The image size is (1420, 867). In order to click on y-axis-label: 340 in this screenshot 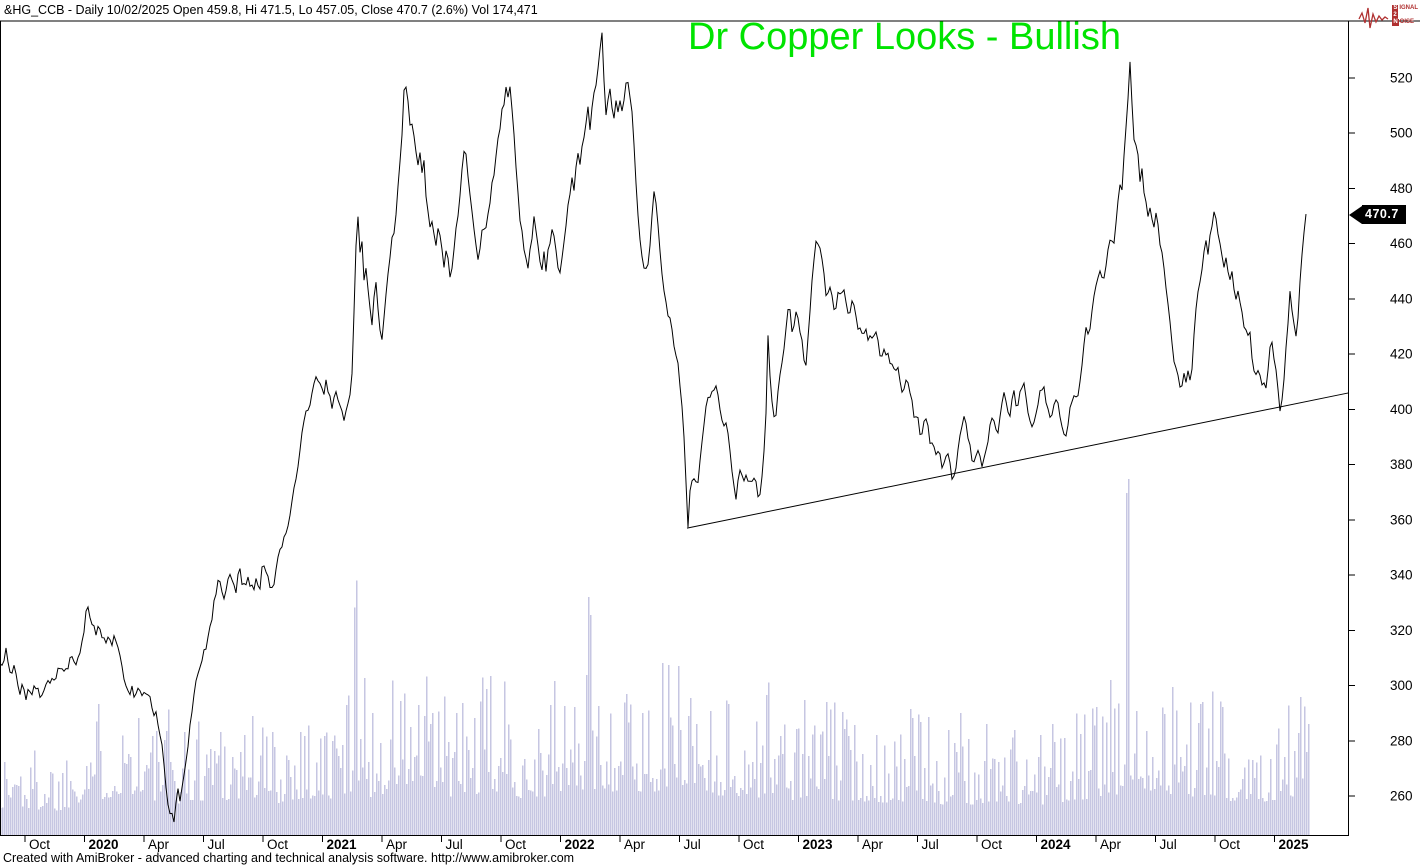, I will do `click(1401, 575)`.